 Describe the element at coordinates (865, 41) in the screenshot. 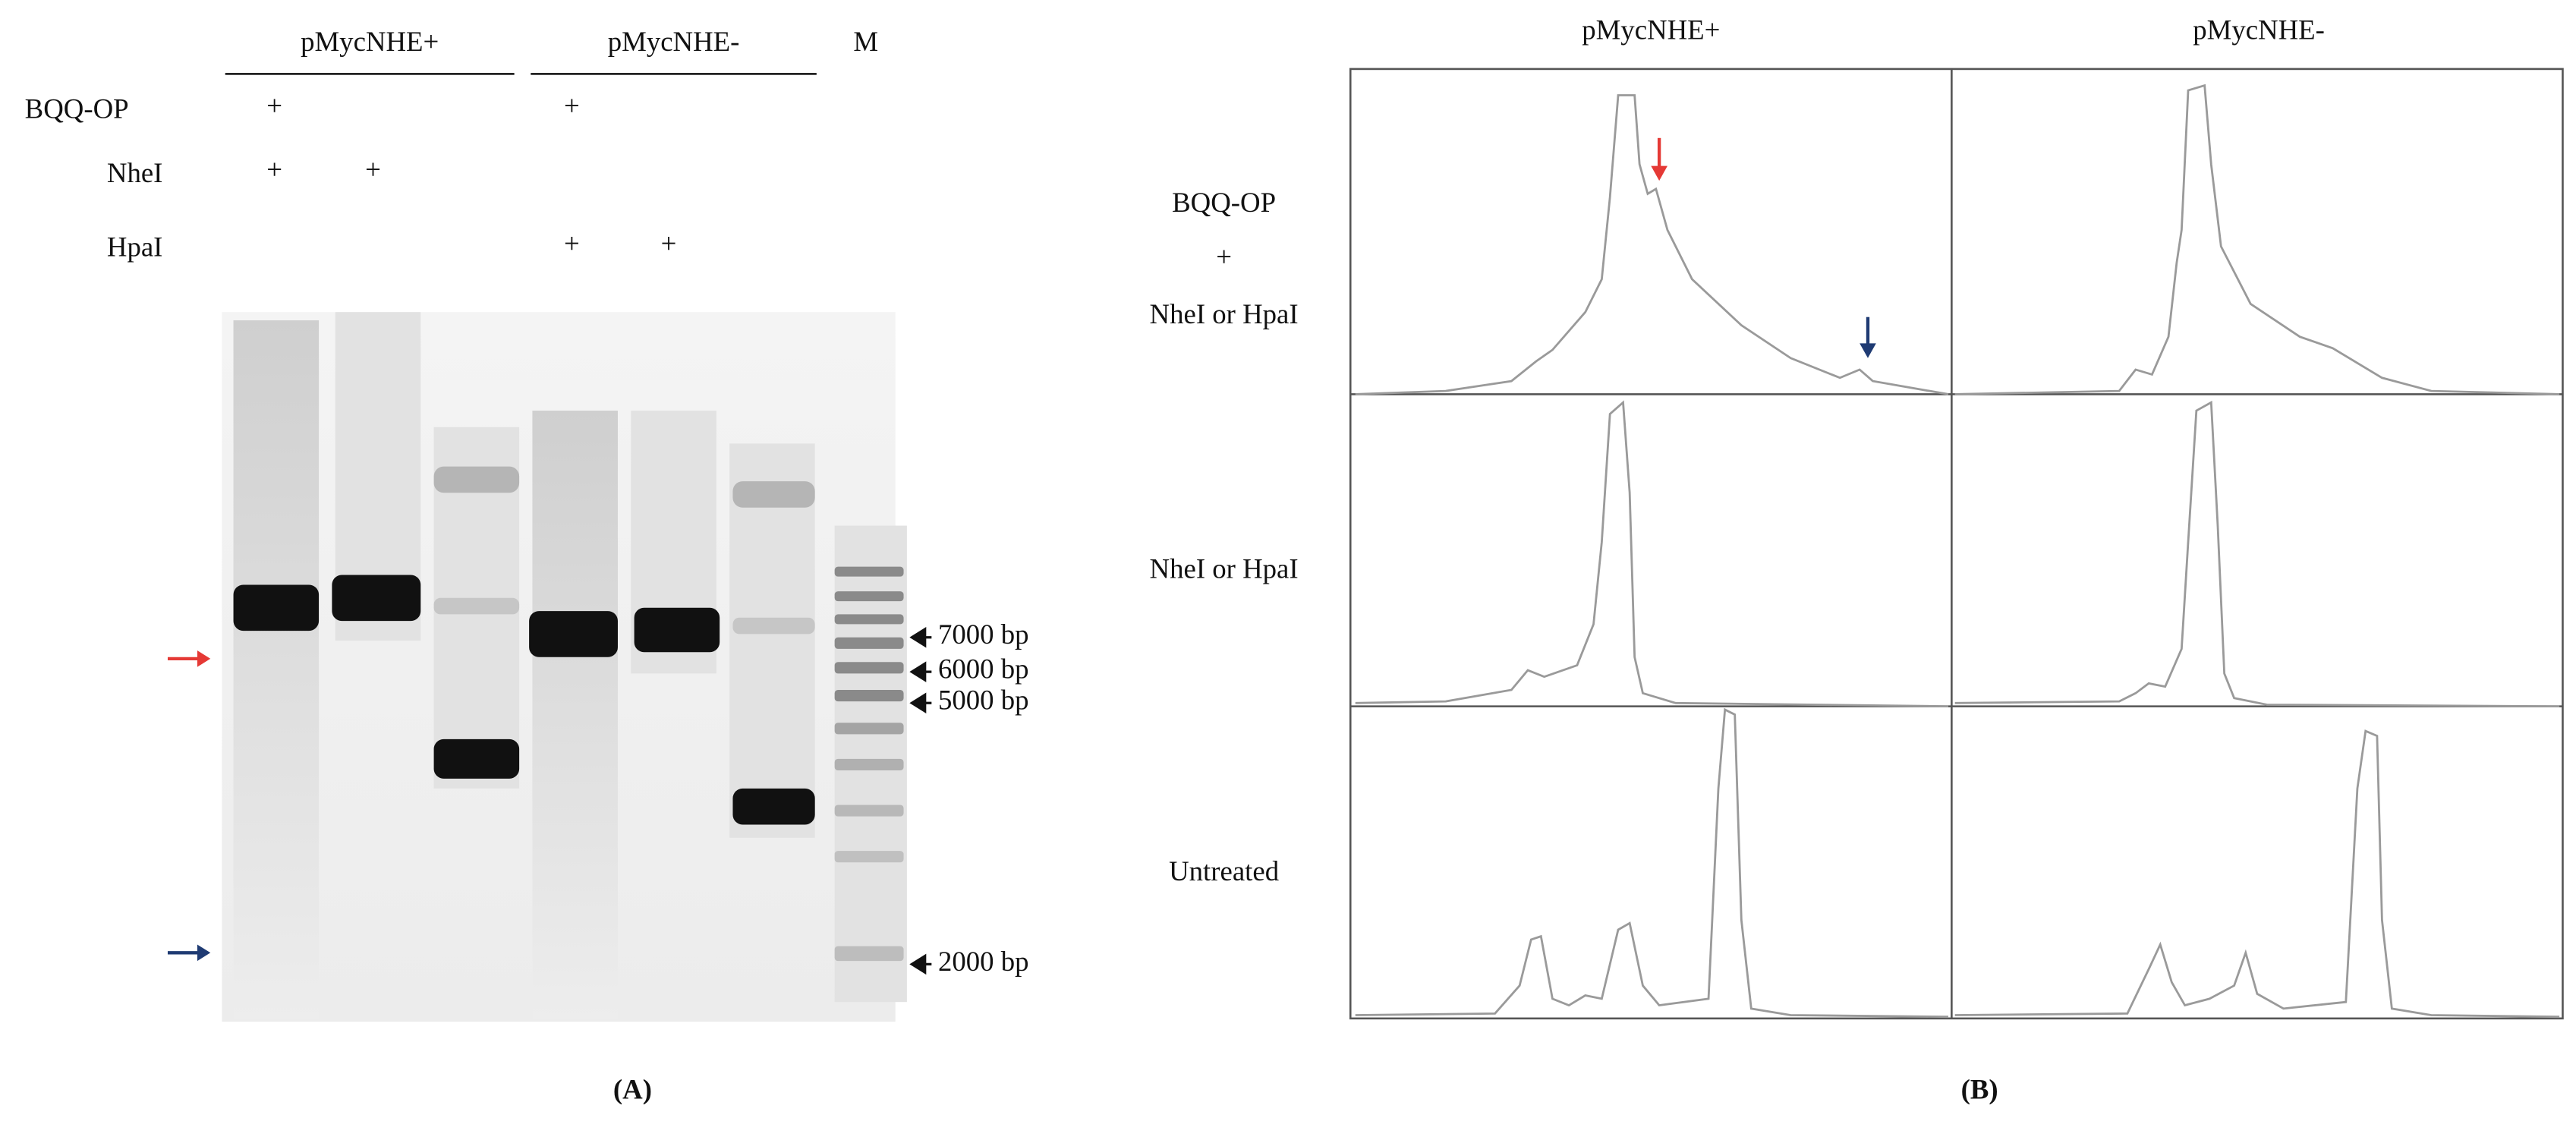

I see `marker-label: M` at that location.